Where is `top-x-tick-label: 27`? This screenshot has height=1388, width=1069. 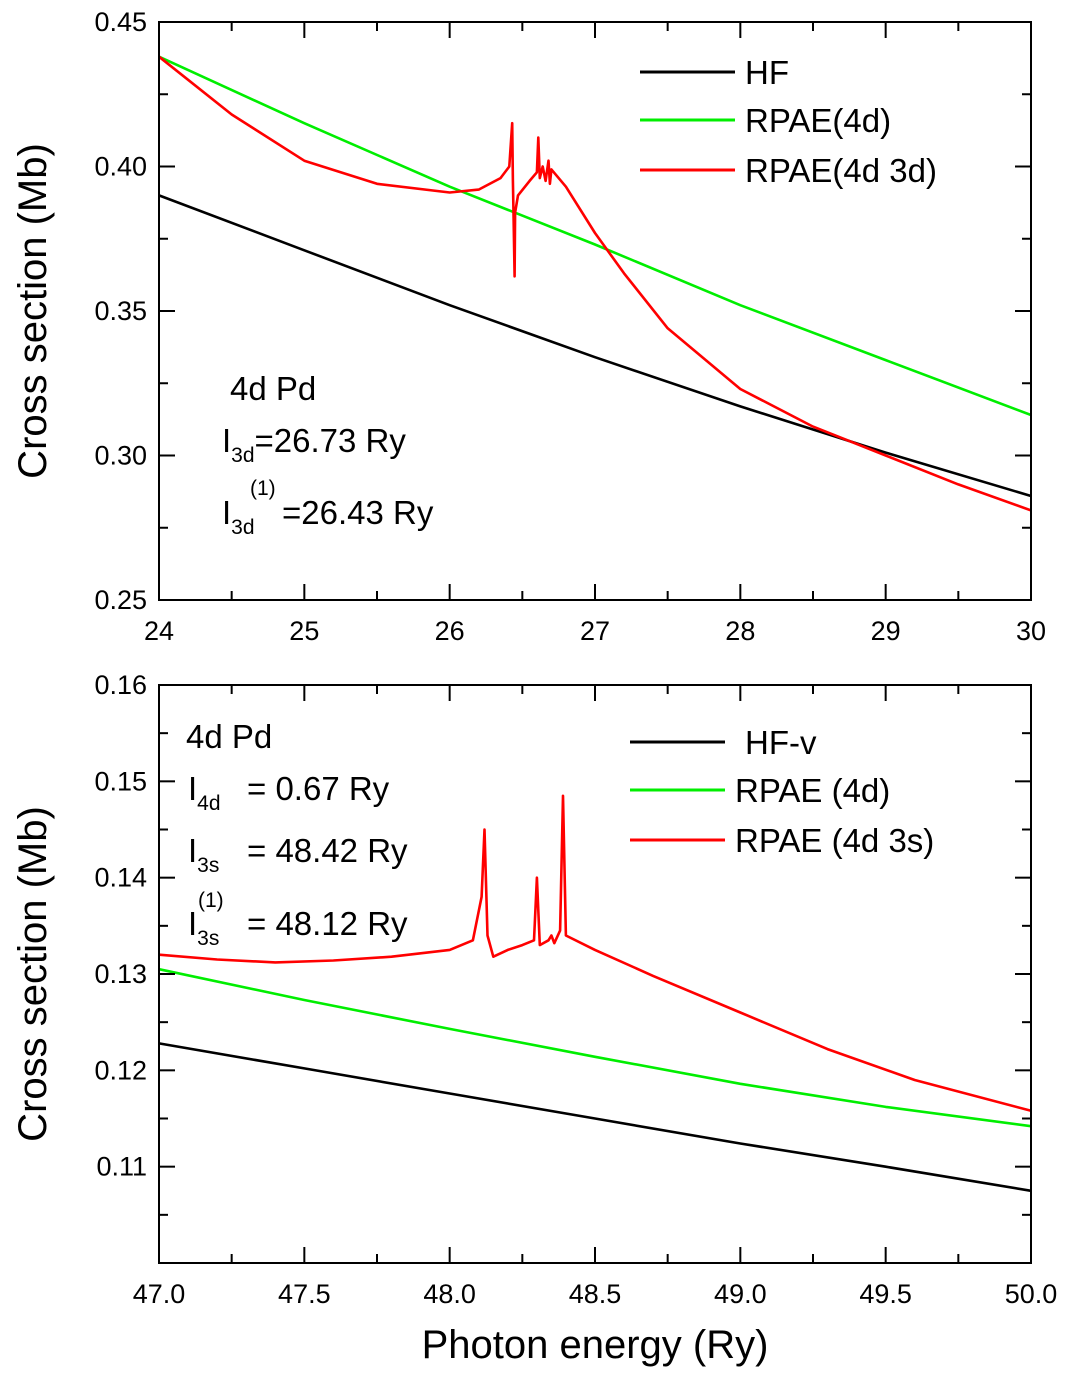 top-x-tick-label: 27 is located at coordinates (595, 631).